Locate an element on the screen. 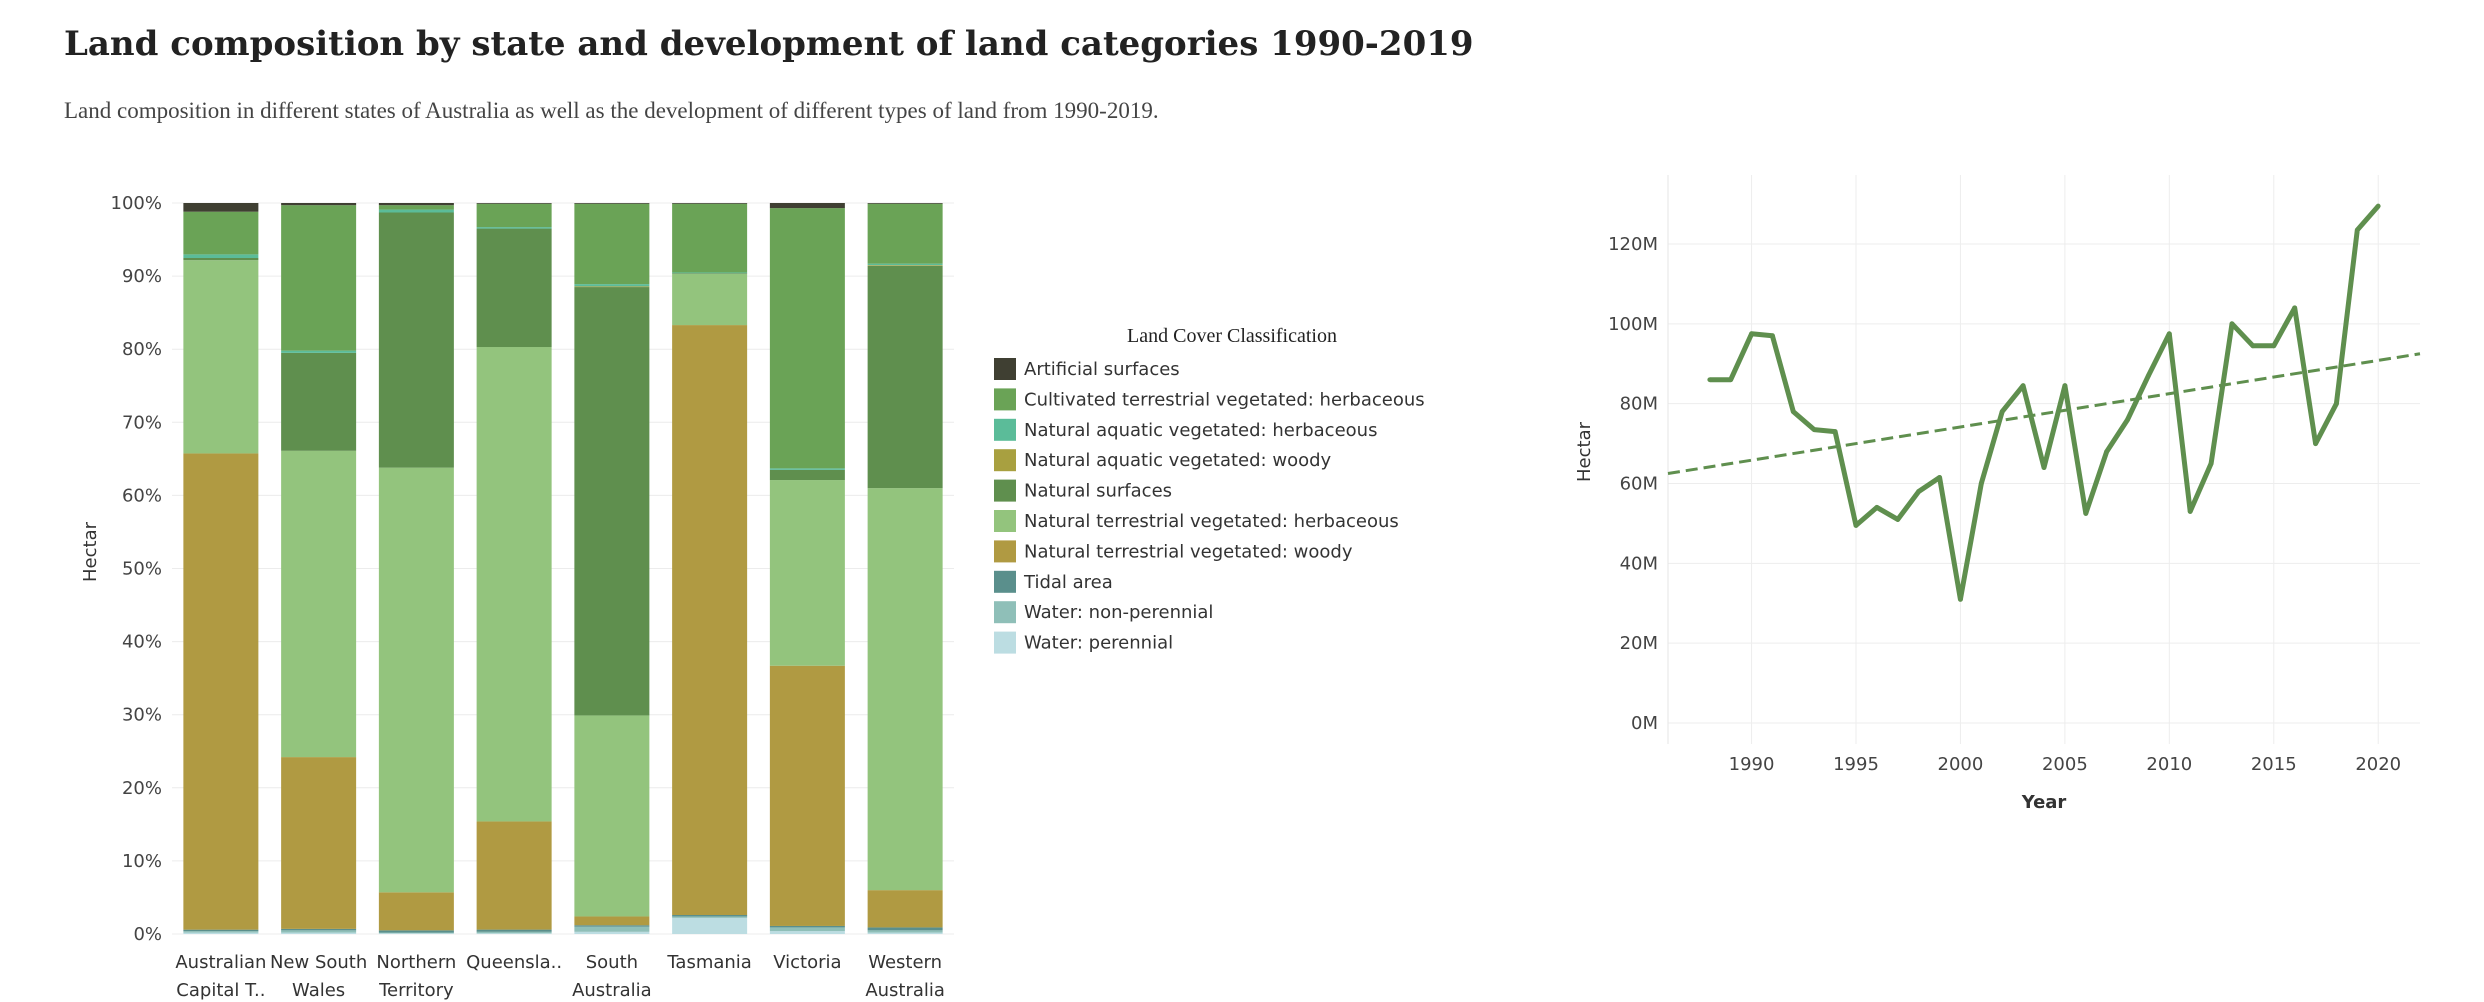  legend-item-label: Natural aquatic vegetated: herbaceous is located at coordinates (1200, 430).